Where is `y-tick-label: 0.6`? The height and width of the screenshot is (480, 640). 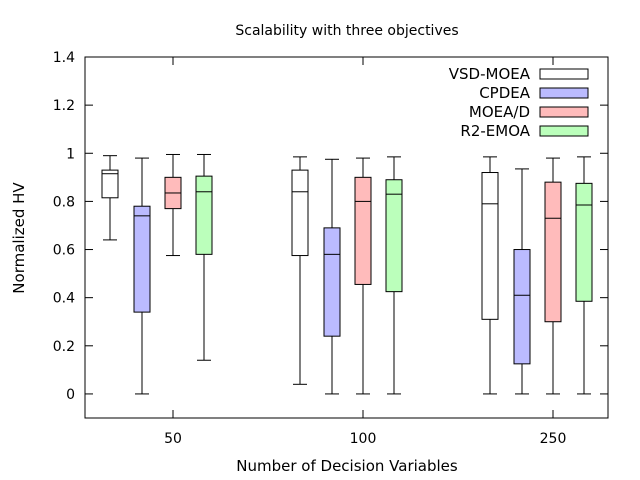 y-tick-label: 0.6 is located at coordinates (64, 251).